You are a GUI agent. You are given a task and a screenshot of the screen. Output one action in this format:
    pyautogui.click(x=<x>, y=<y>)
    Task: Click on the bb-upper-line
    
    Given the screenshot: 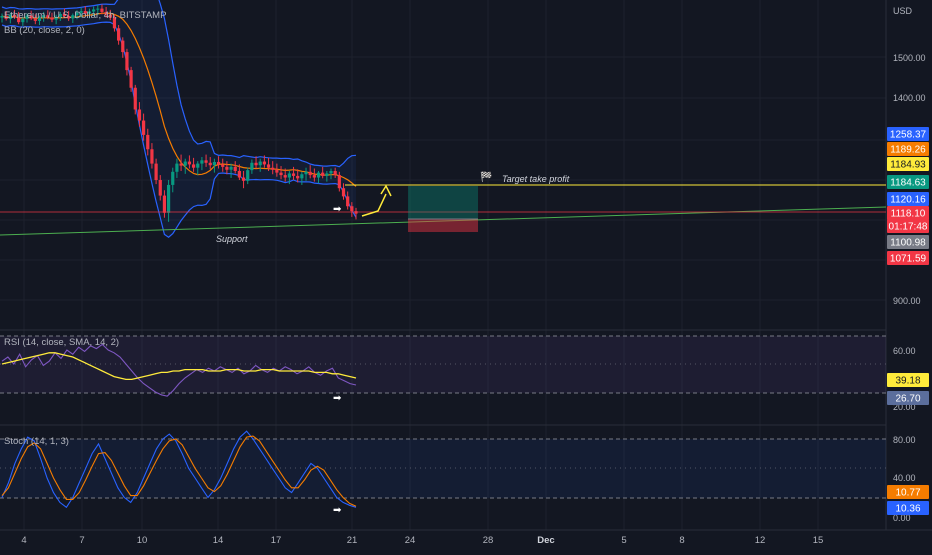 What is the action you would take?
    pyautogui.click(x=179, y=84)
    